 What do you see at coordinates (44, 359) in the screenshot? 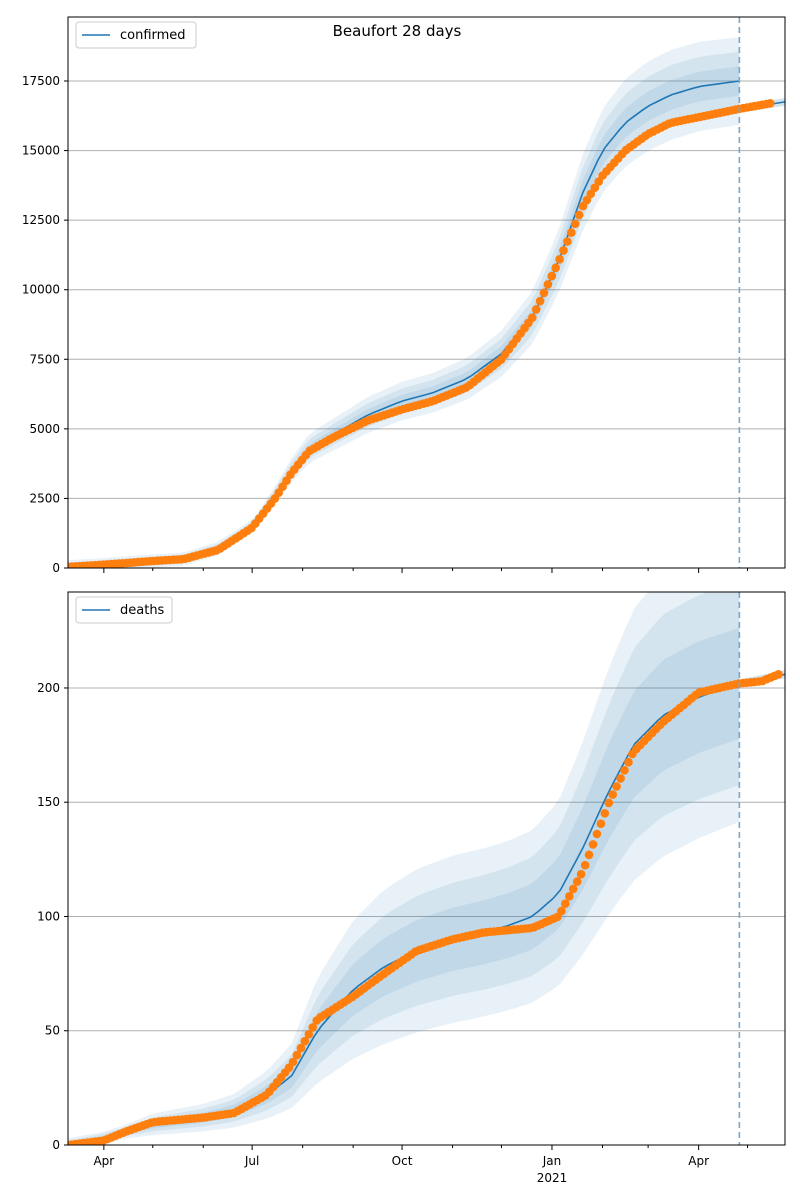
I see `confirmed-ytick-label: 7500` at bounding box center [44, 359].